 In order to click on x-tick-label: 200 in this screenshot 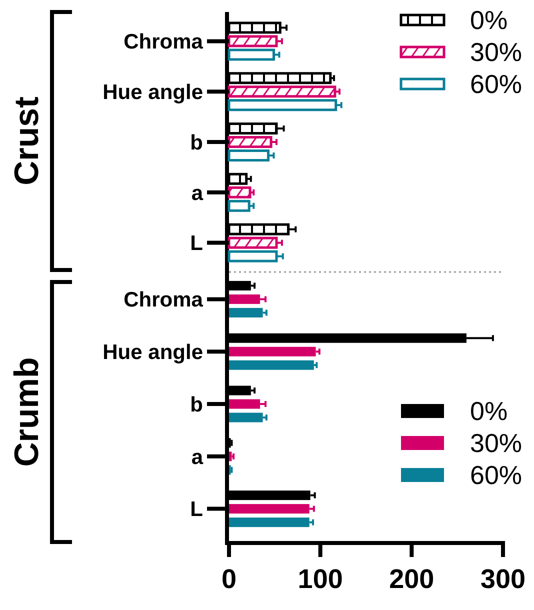, I will do `click(411, 579)`.